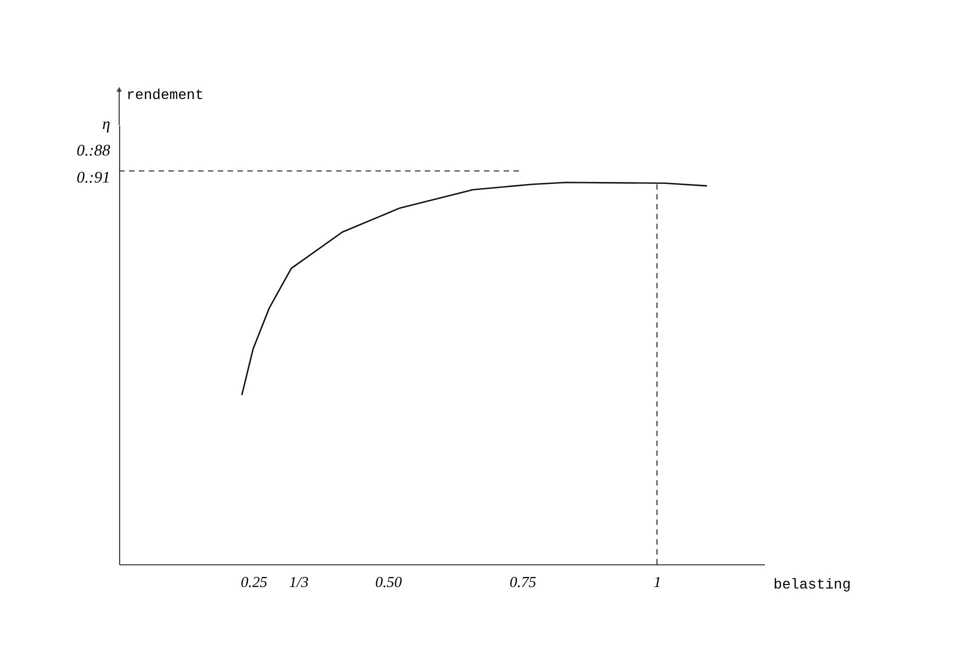  What do you see at coordinates (165, 96) in the screenshot?
I see `text: rendement` at bounding box center [165, 96].